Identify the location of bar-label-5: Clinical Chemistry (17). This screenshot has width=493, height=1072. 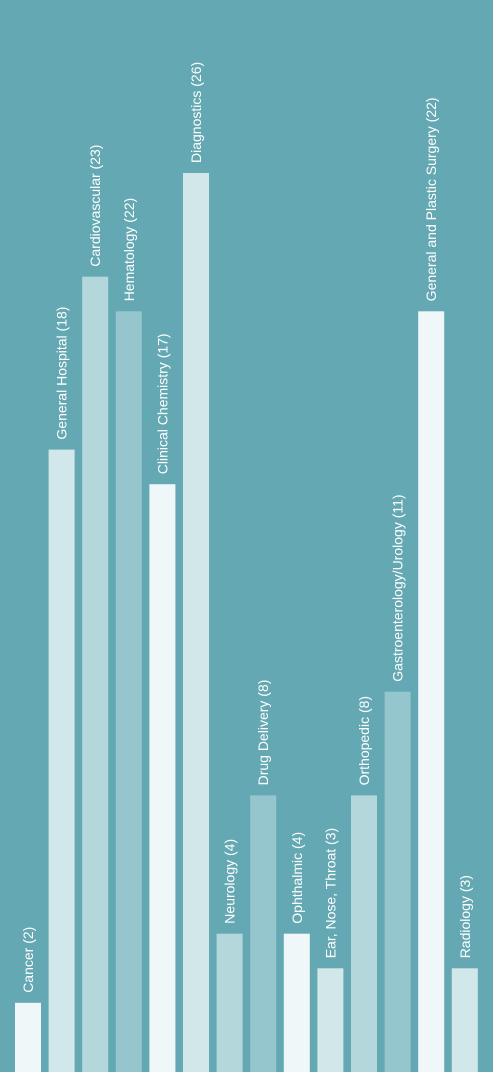
(162, 403).